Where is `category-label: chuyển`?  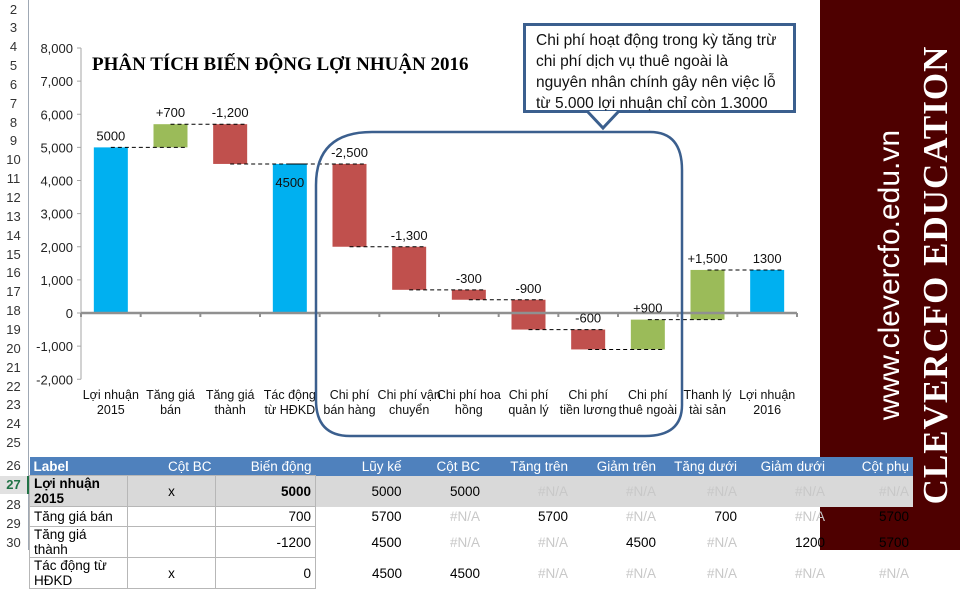 category-label: chuyển is located at coordinates (409, 410).